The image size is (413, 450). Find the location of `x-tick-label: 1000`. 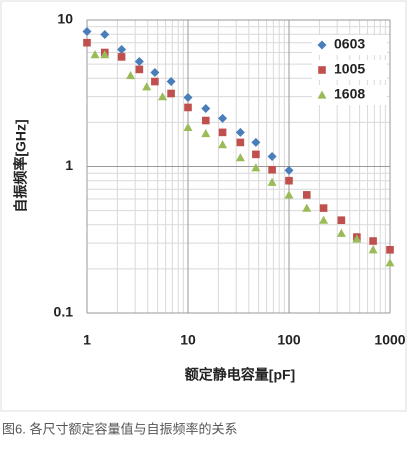

x-tick-label: 1000 is located at coordinates (389, 340).